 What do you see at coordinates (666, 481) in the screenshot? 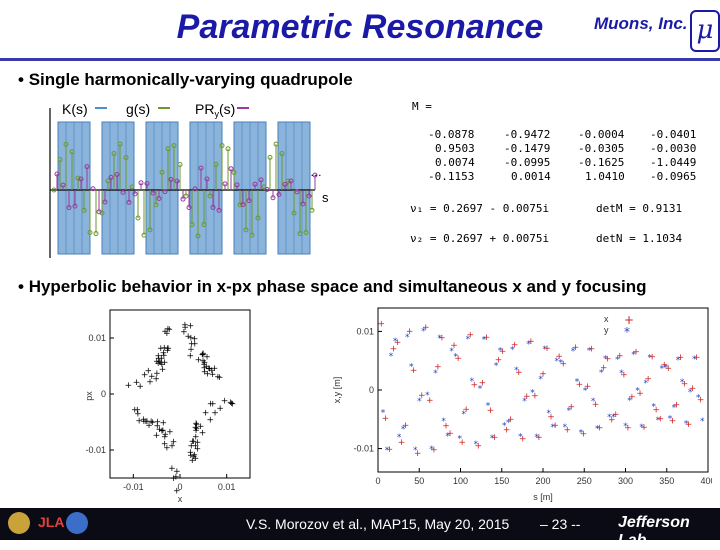
I see `p2-xtick-label: 350` at bounding box center [666, 481].